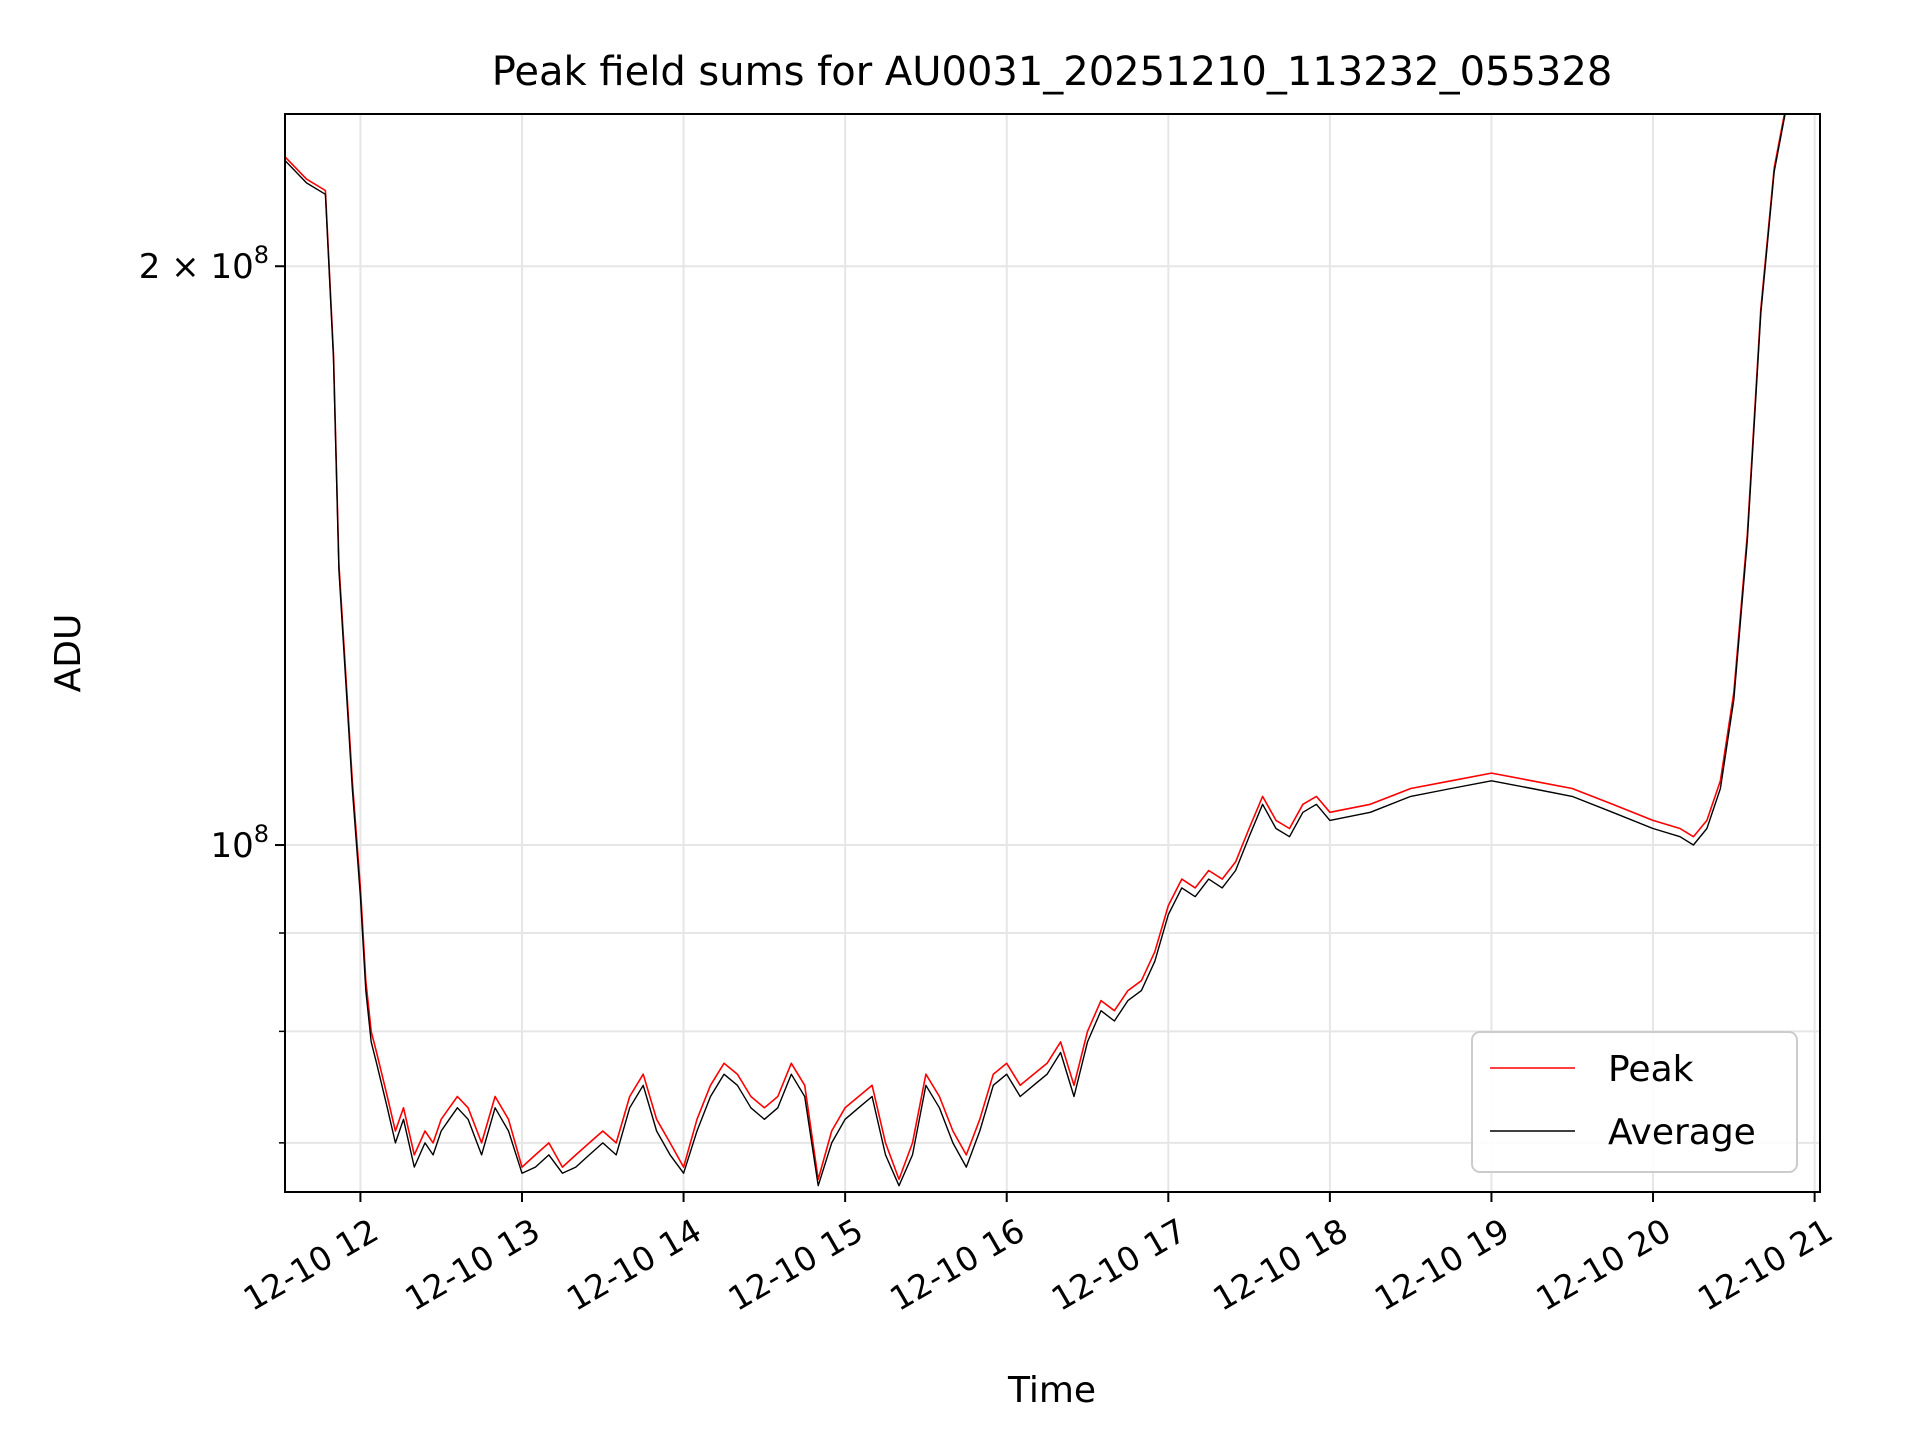 The height and width of the screenshot is (1440, 1920). What do you see at coordinates (1051, 1390) in the screenshot?
I see `x-axis-label: Time` at bounding box center [1051, 1390].